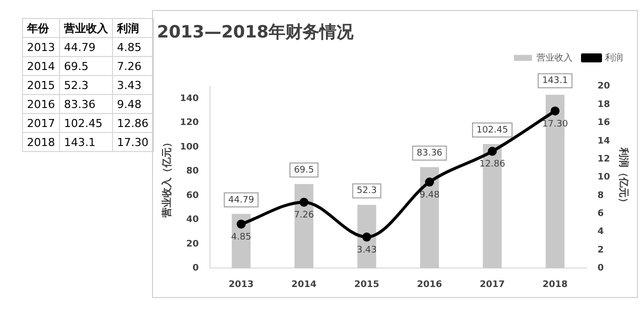  I want to click on y2-tick-label: 16, so click(603, 123).